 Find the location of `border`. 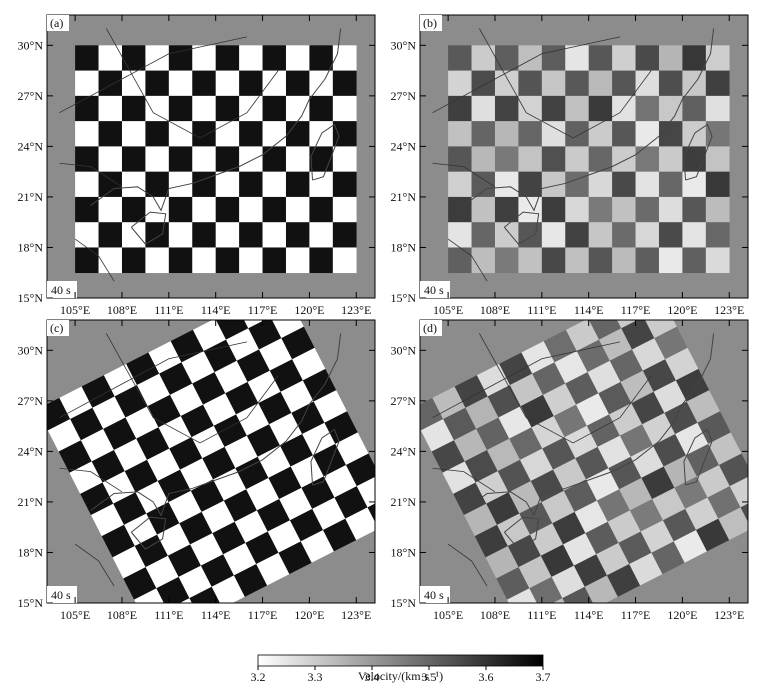

border is located at coordinates (467, 260).